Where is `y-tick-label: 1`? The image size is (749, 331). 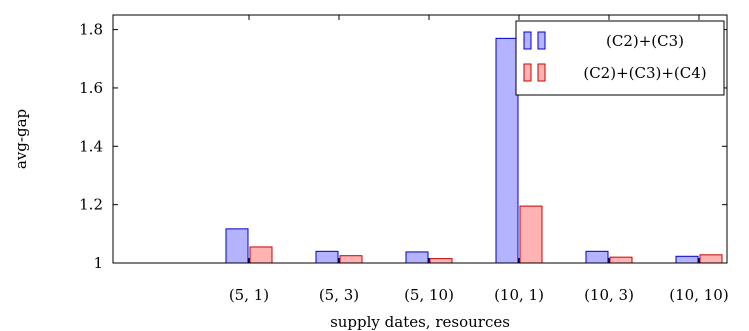 y-tick-label: 1 is located at coordinates (98, 263).